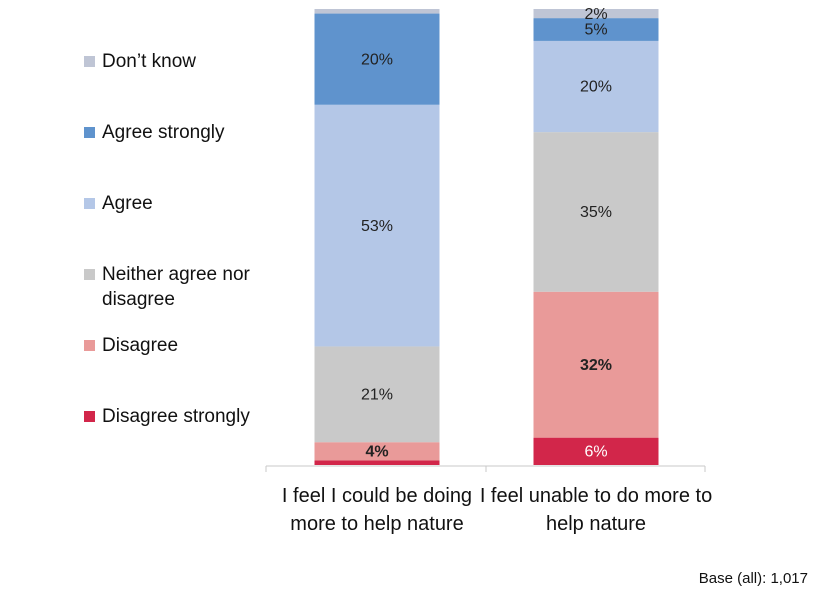  I want to click on legend-entry: Neither agree nor disagree, so click(193, 287).